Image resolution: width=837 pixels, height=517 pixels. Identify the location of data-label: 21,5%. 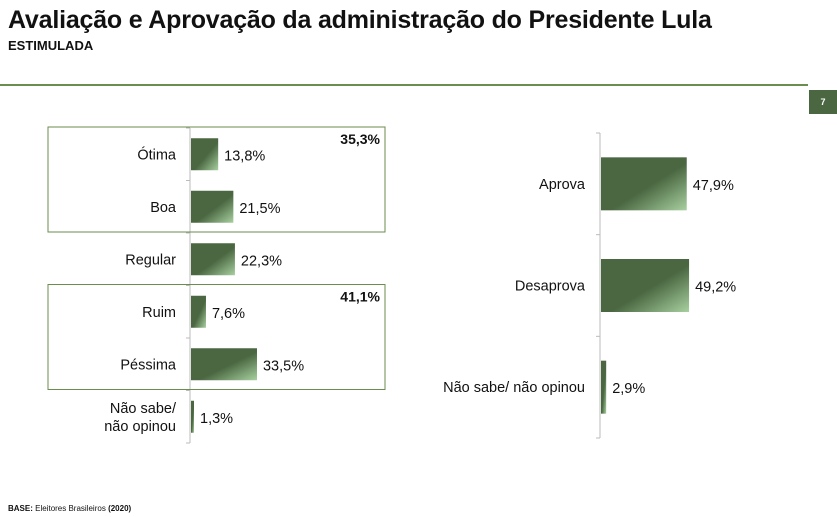
(259, 209).